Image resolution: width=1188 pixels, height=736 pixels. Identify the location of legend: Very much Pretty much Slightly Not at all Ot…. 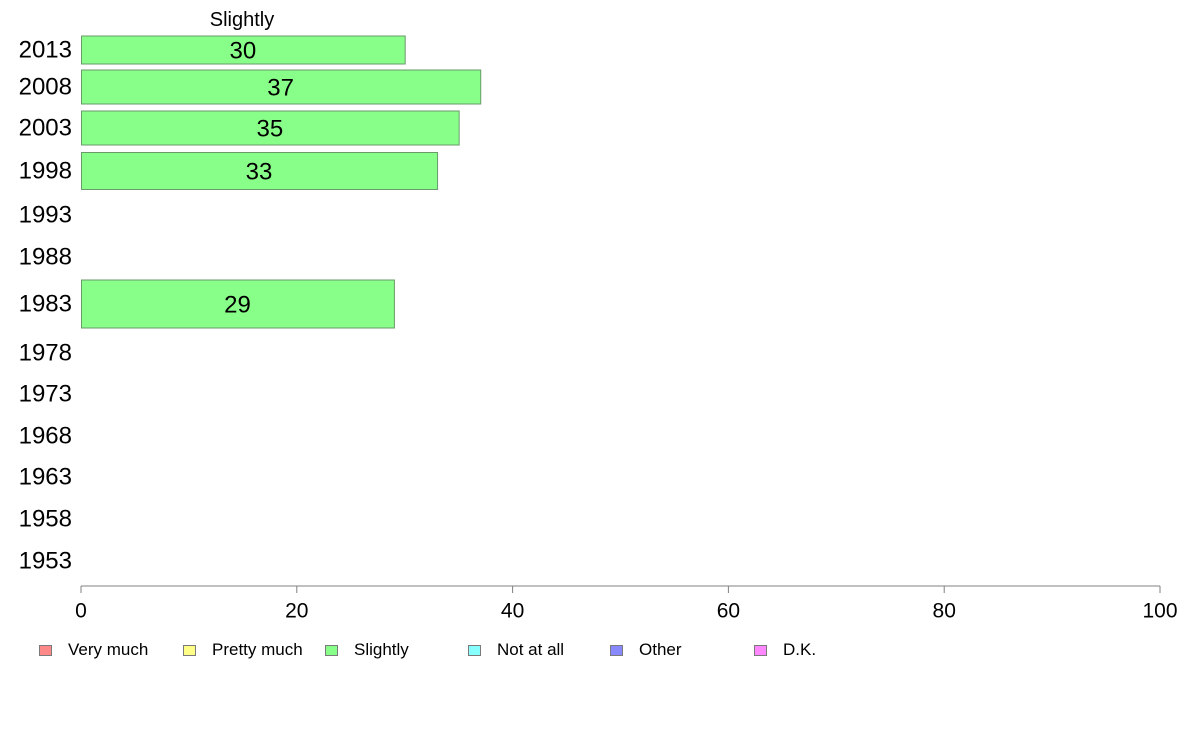
(469, 650).